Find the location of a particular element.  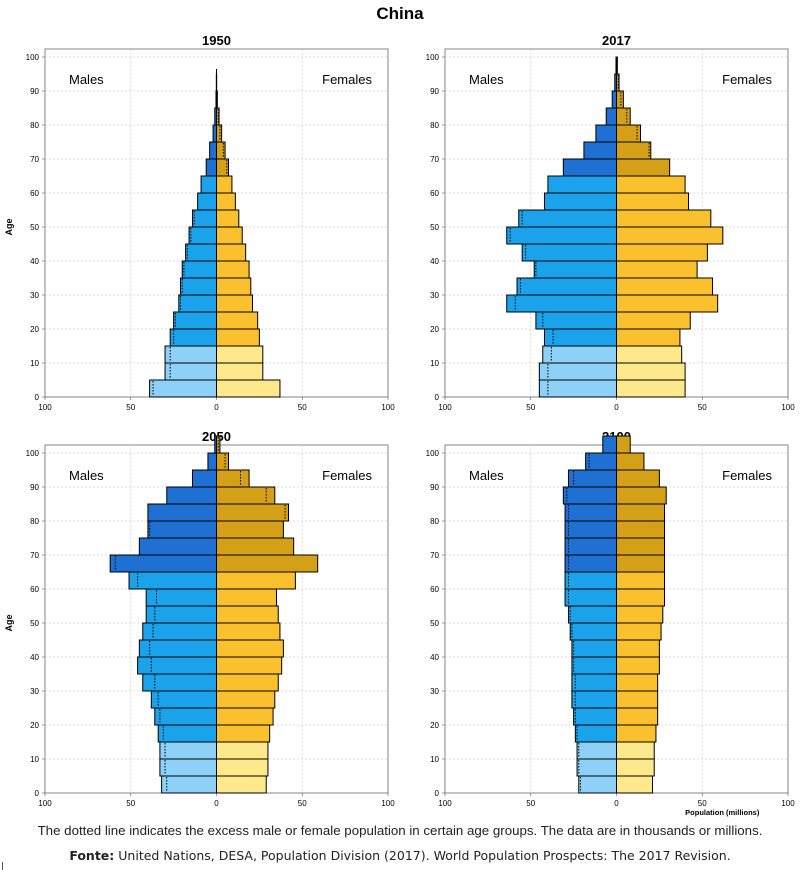

y-tick-label: 70 is located at coordinates (434, 555).